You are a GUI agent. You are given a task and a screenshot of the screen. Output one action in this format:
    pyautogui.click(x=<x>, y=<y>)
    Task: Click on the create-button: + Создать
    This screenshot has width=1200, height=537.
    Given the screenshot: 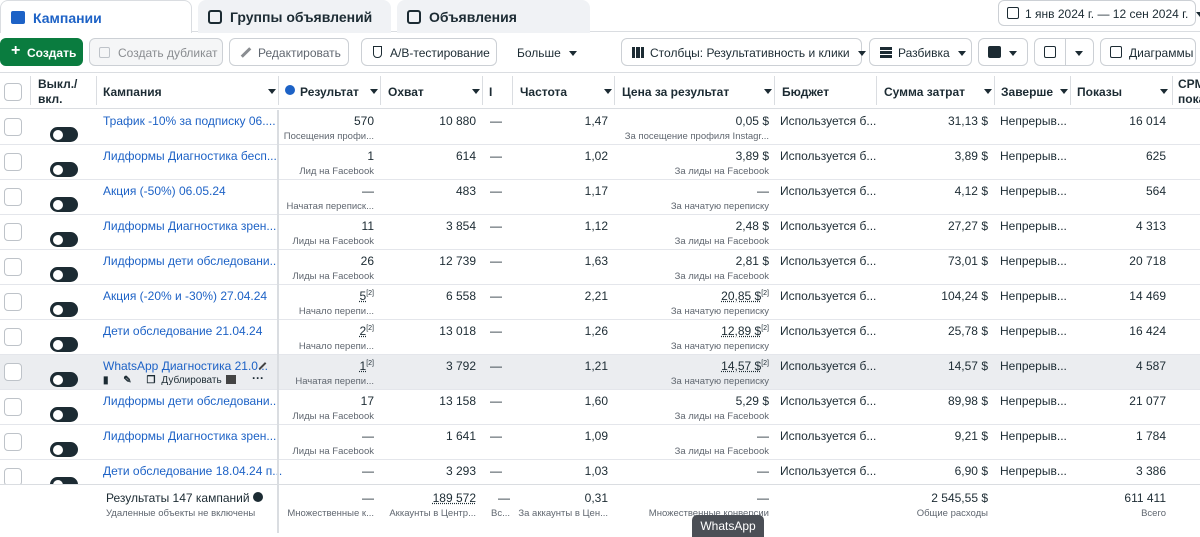 What is the action you would take?
    pyautogui.click(x=41, y=52)
    